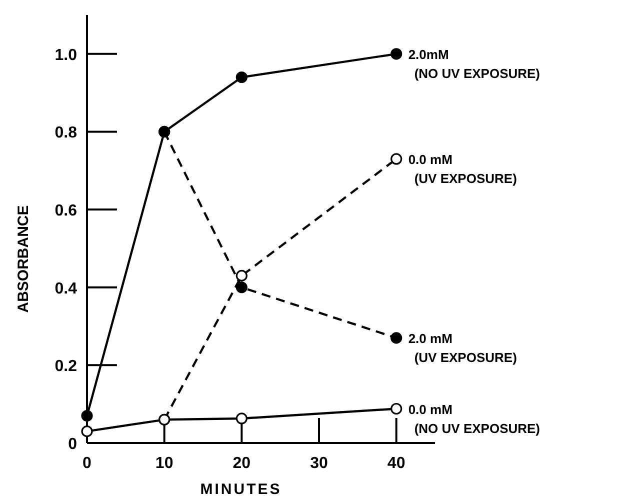 The image size is (620, 501). Describe the element at coordinates (73, 444) in the screenshot. I see `y-tick-label: 0` at that location.